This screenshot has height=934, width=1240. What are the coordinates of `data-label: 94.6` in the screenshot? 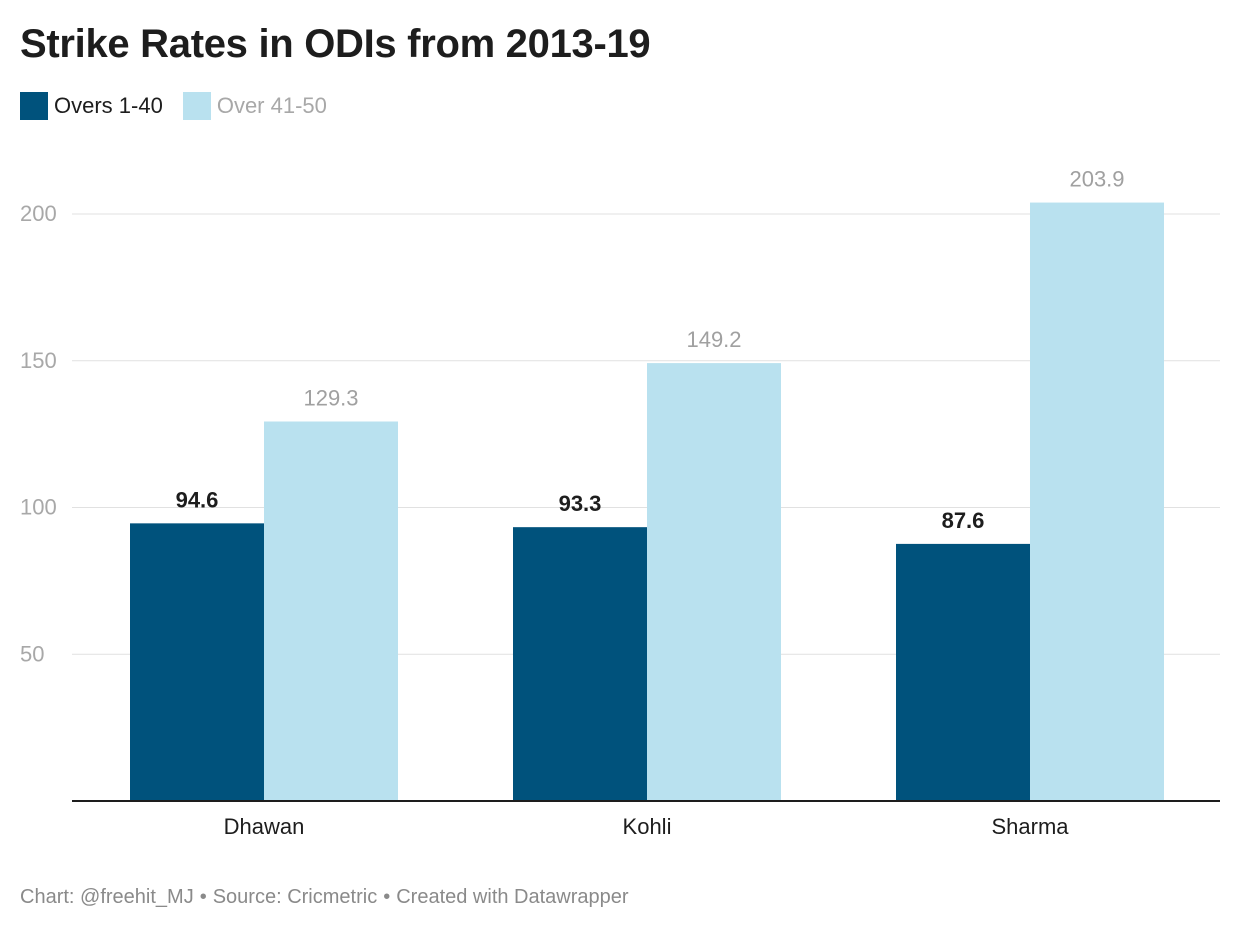 It's located at (197, 499).